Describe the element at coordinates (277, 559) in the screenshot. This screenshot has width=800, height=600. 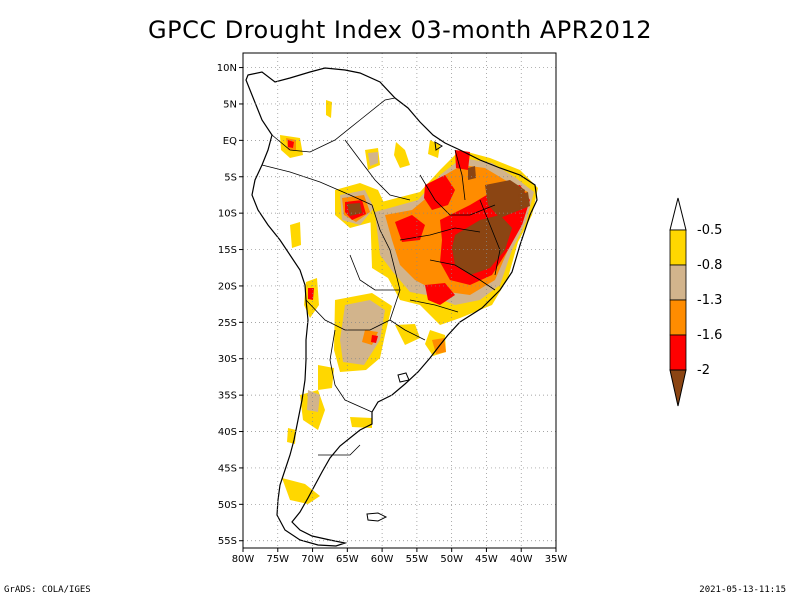
I see `lon-tick-label: 75W` at that location.